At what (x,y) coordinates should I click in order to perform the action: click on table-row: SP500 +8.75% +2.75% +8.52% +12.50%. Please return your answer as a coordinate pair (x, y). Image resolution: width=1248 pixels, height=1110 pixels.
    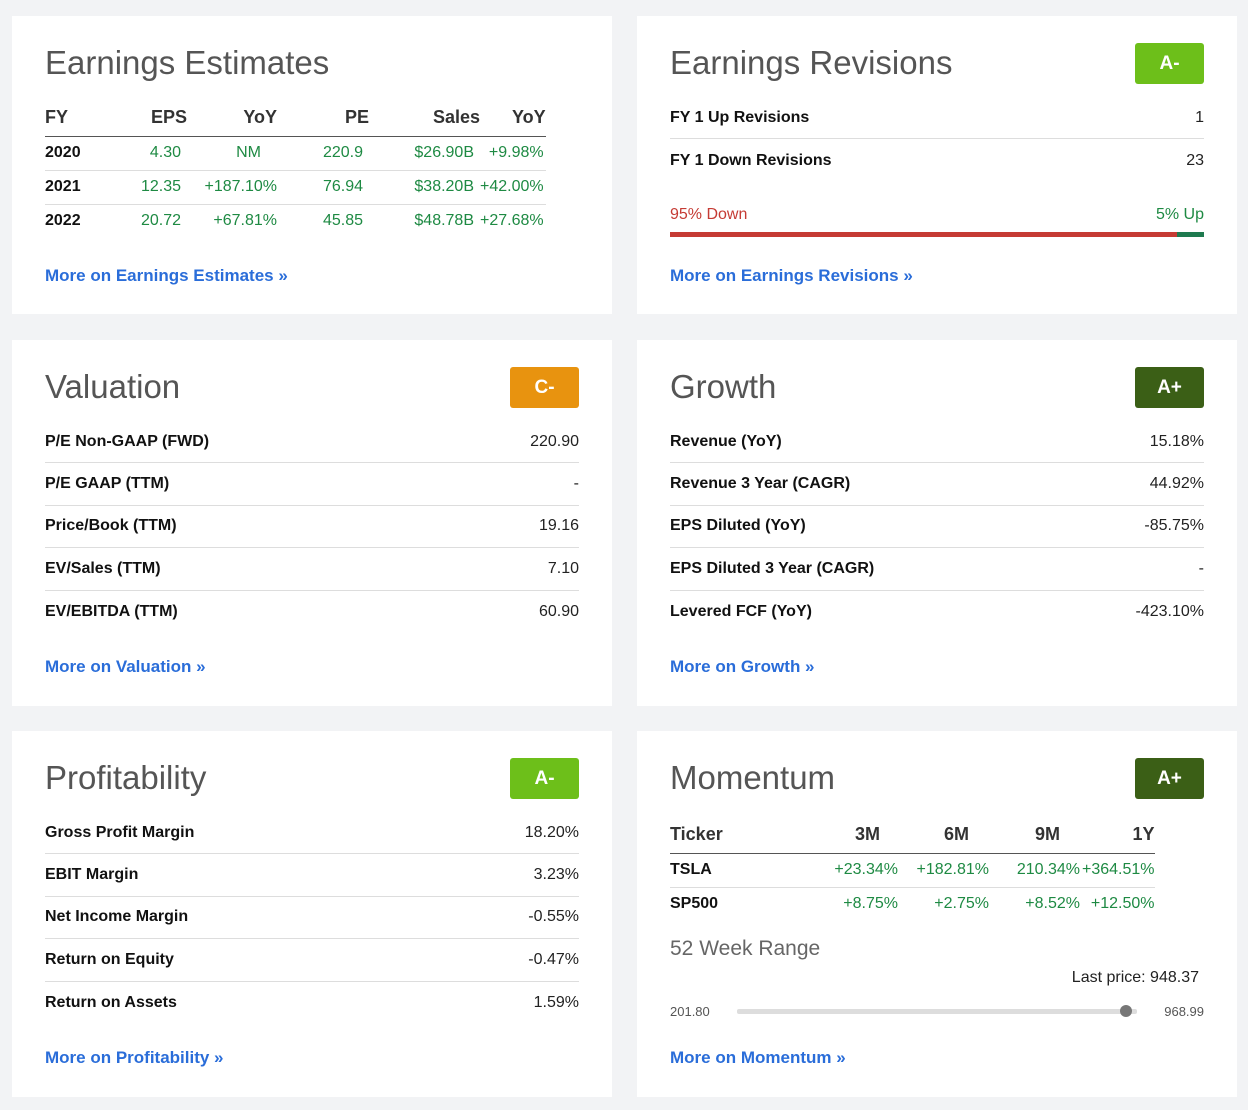
    Looking at the image, I should click on (912, 904).